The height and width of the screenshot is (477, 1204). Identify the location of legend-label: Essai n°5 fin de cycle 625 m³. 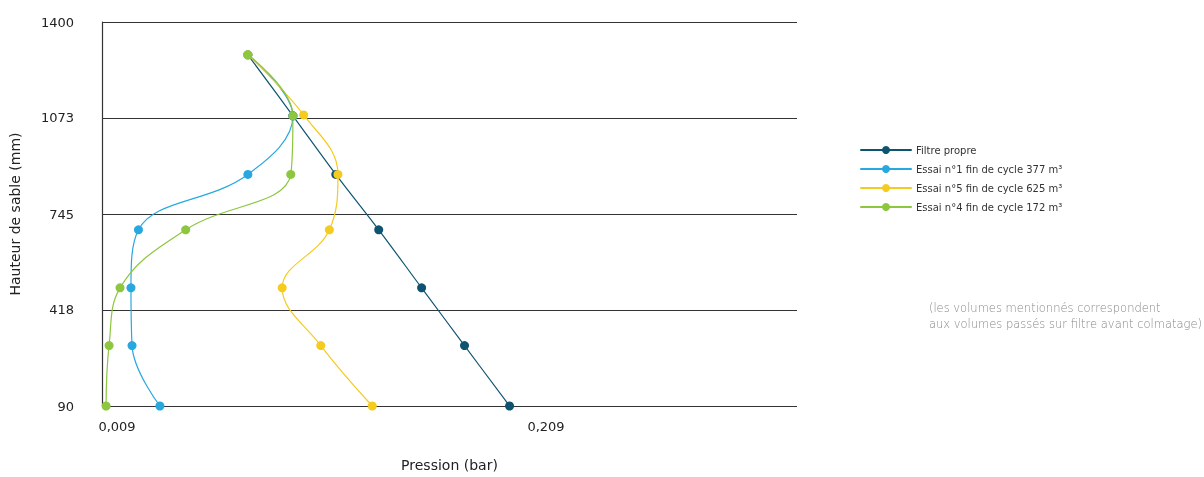
(989, 188).